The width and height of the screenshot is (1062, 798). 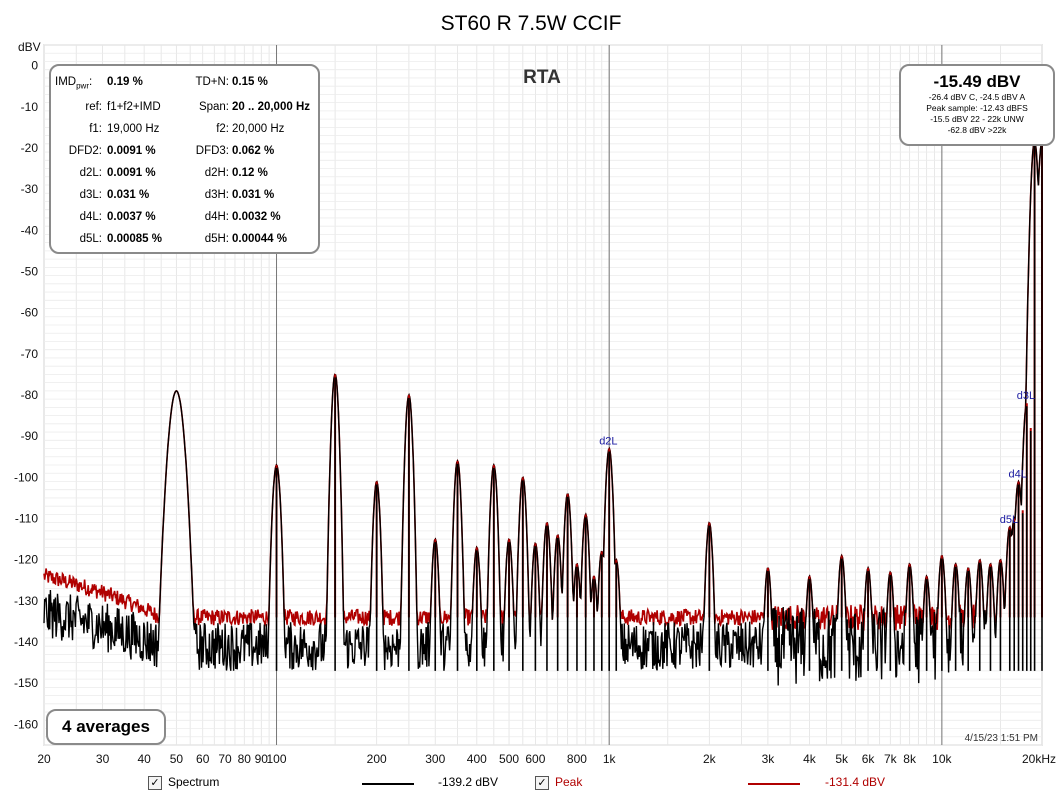 What do you see at coordinates (131, 173) in the screenshot?
I see `d2l-value: 0.0091 %` at bounding box center [131, 173].